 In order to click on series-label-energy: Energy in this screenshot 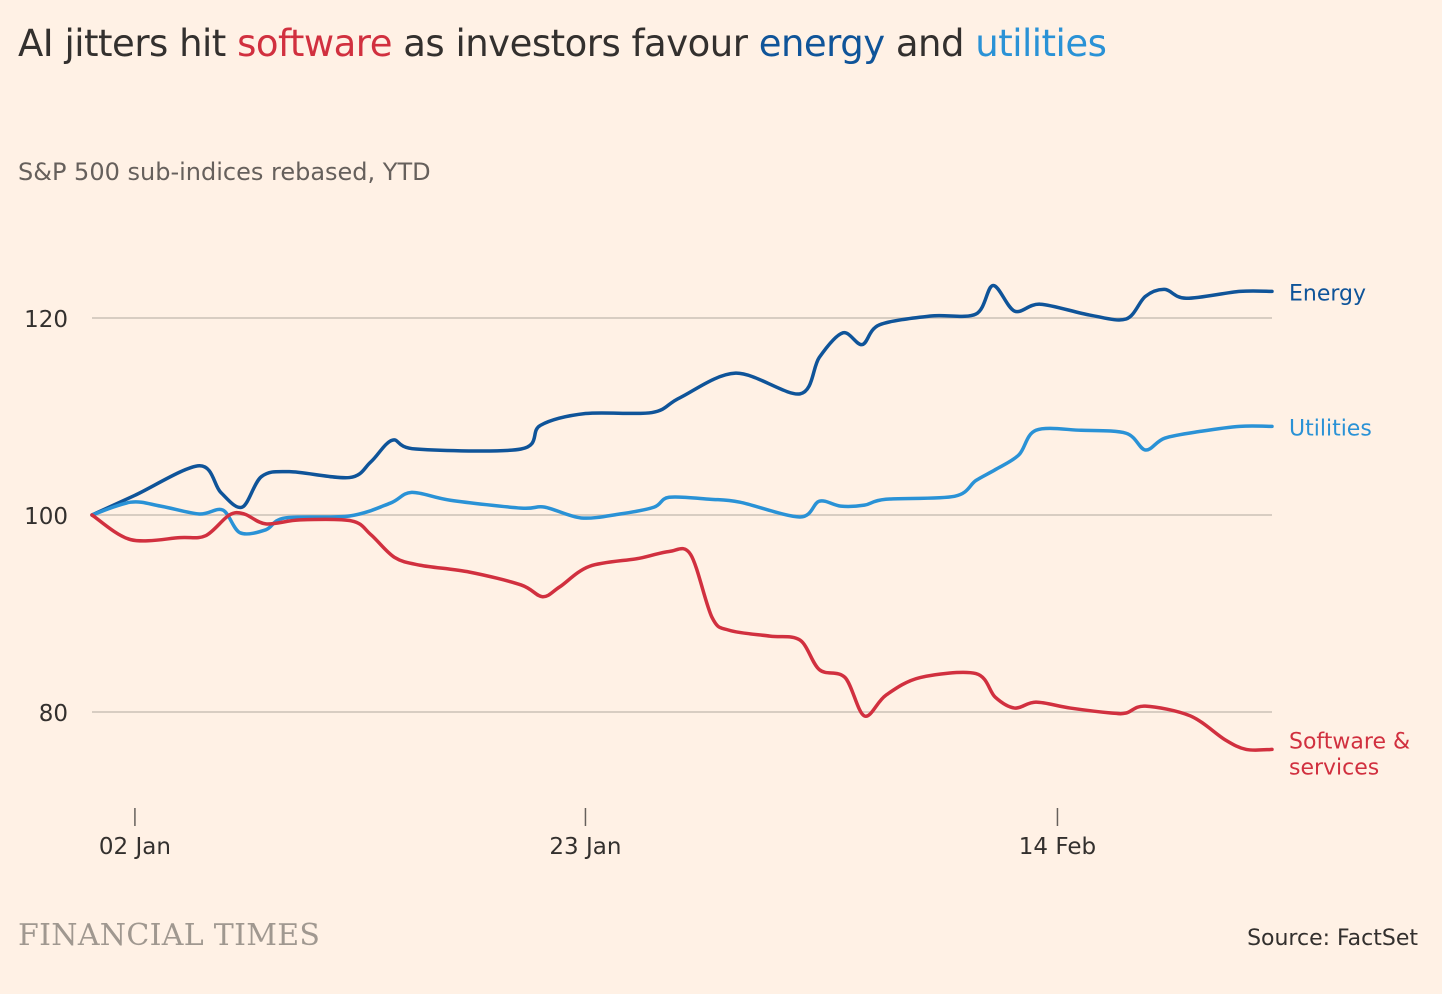, I will do `click(1327, 293)`.